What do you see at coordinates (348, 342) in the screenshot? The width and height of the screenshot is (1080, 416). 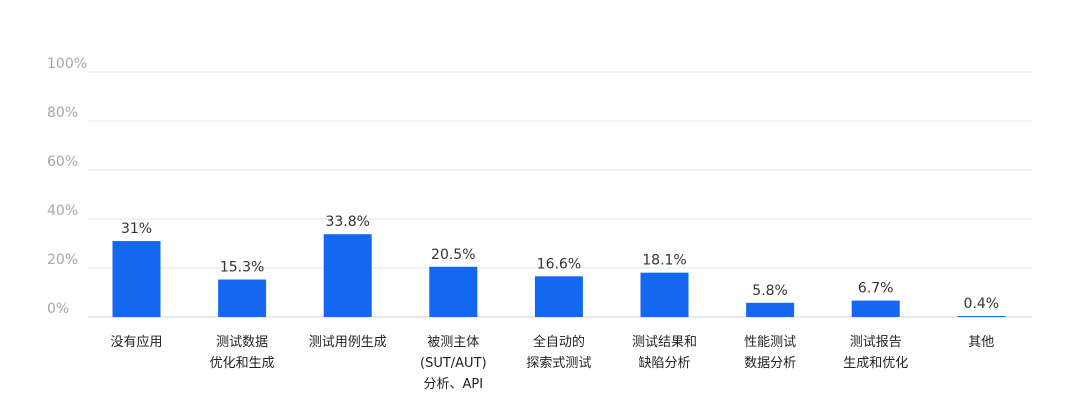 I see `x-tick-label: 测试用例生成` at bounding box center [348, 342].